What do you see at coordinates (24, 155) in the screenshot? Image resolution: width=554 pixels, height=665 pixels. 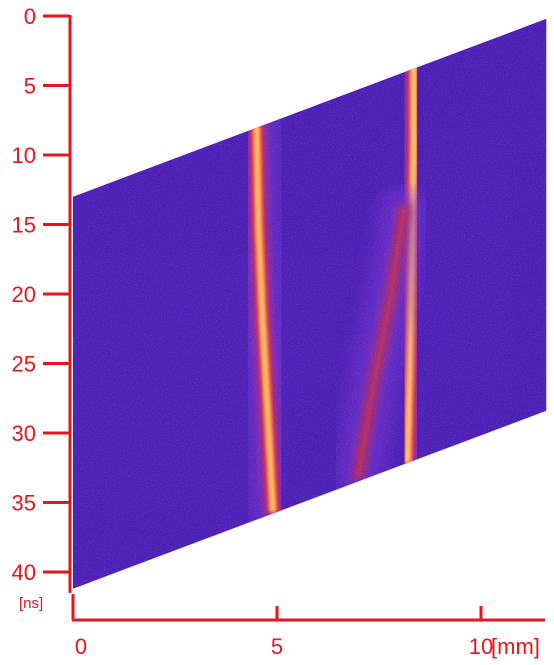 I see `y-tick-label: 10` at bounding box center [24, 155].